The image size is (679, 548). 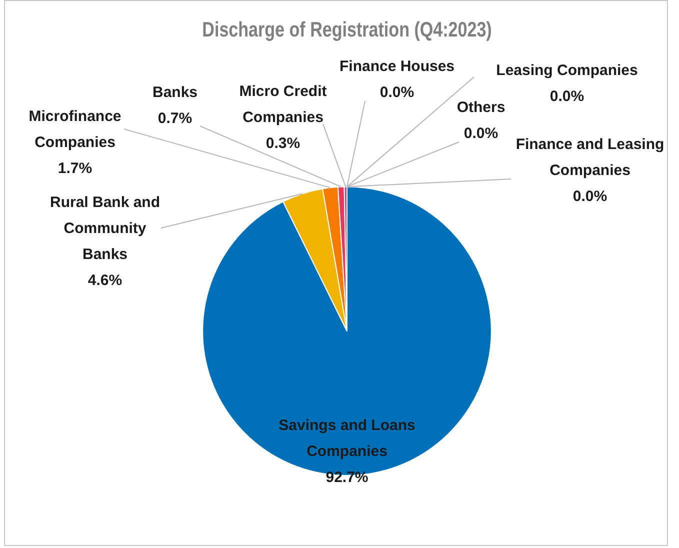 What do you see at coordinates (283, 104) in the screenshot?
I see `slice-label: Micro Credit Companies` at bounding box center [283, 104].